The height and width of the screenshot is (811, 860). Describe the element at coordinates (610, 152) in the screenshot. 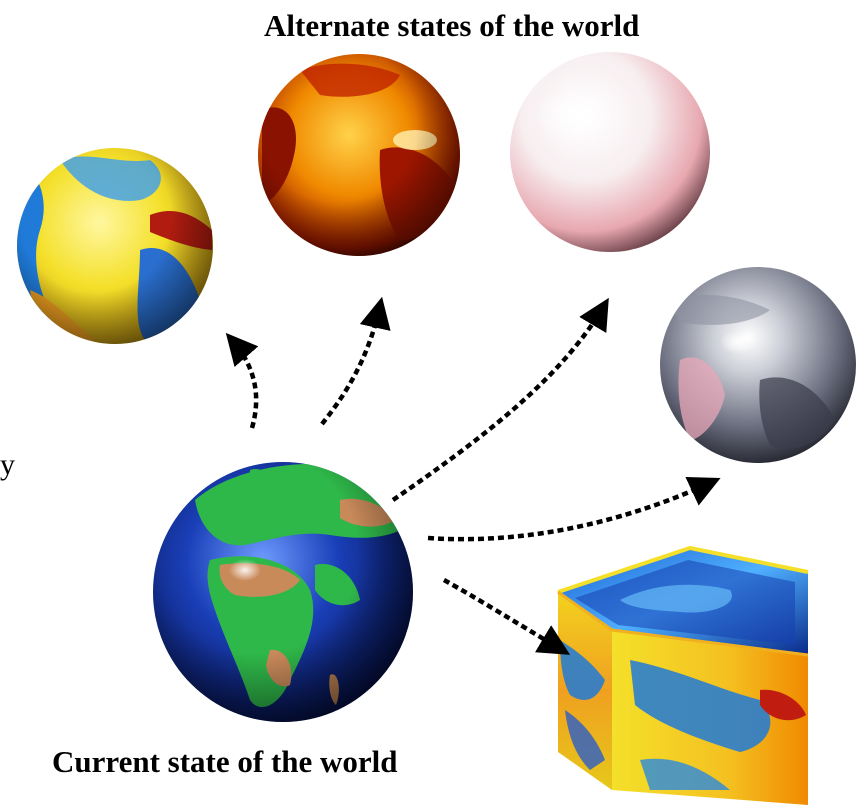

I see `white-snowball-globe-icon` at that location.